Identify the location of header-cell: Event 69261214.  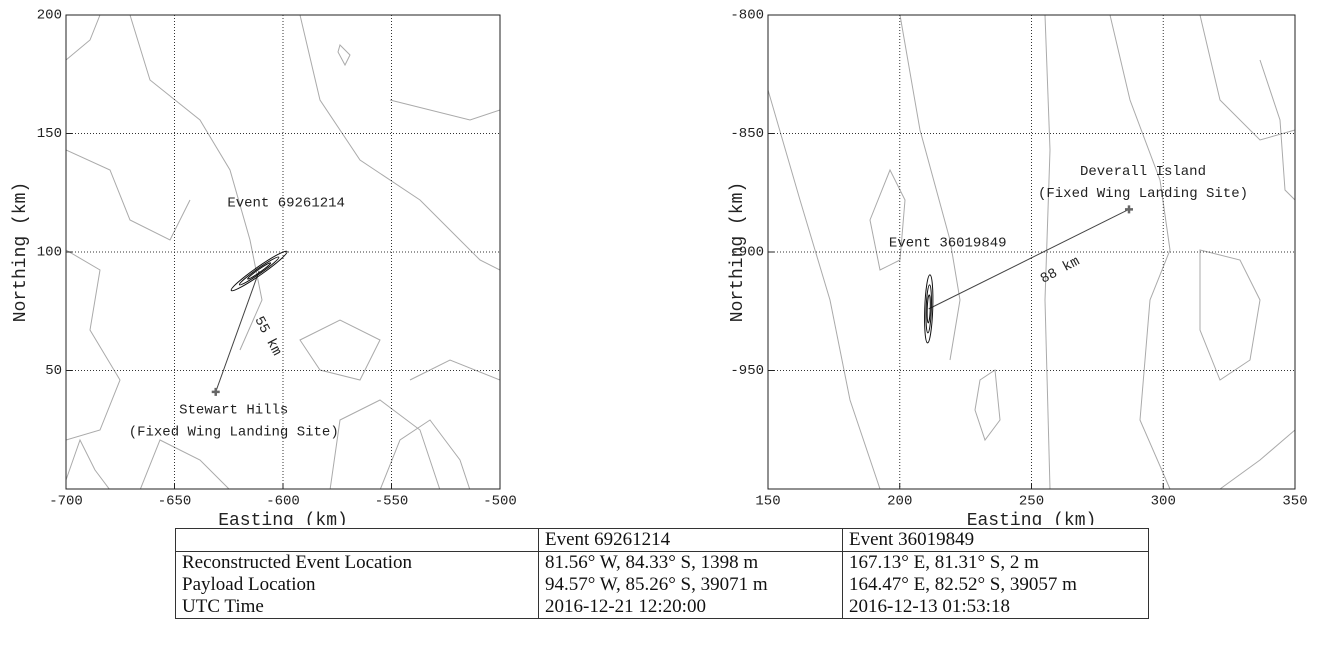
(690, 540).